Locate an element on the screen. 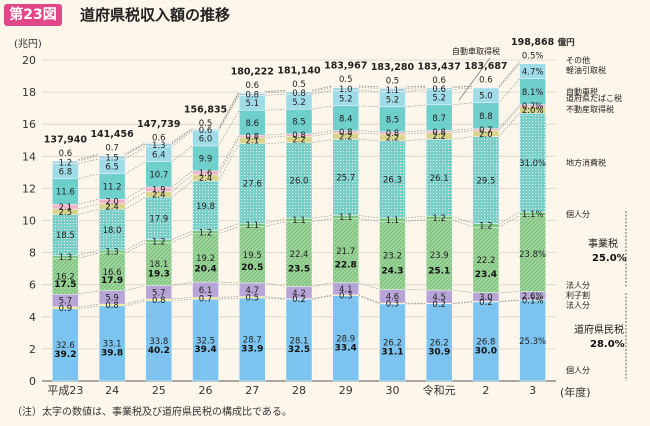 The height and width of the screenshot is (426, 650). bold-label-enterprise-tax: 20.5 is located at coordinates (252, 268).